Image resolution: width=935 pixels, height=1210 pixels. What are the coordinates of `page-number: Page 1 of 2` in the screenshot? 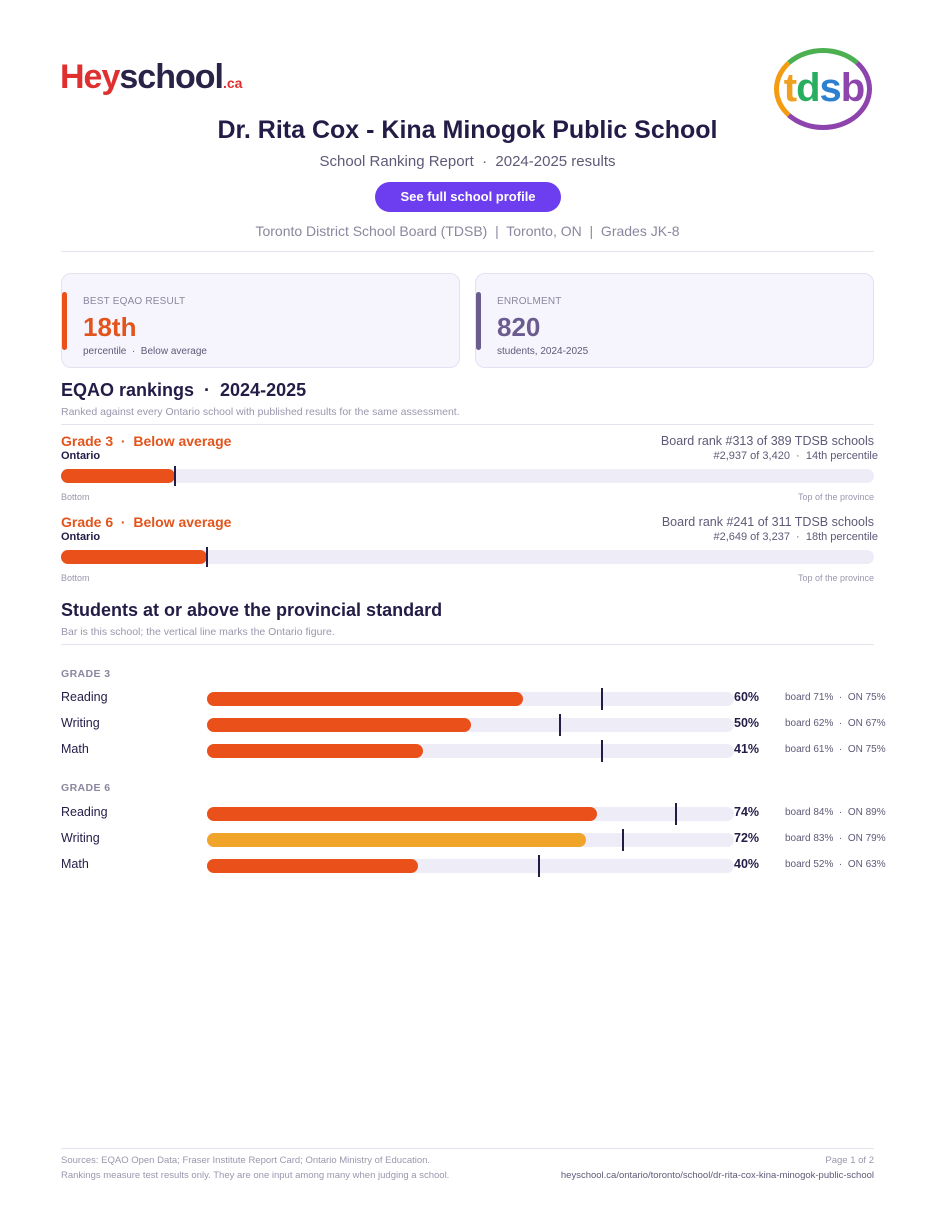 It's located at (849, 1160).